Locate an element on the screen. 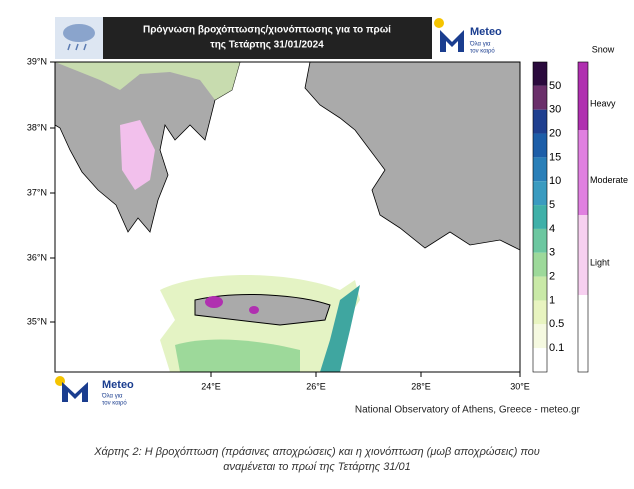  rain-bar-frame is located at coordinates (540, 217).